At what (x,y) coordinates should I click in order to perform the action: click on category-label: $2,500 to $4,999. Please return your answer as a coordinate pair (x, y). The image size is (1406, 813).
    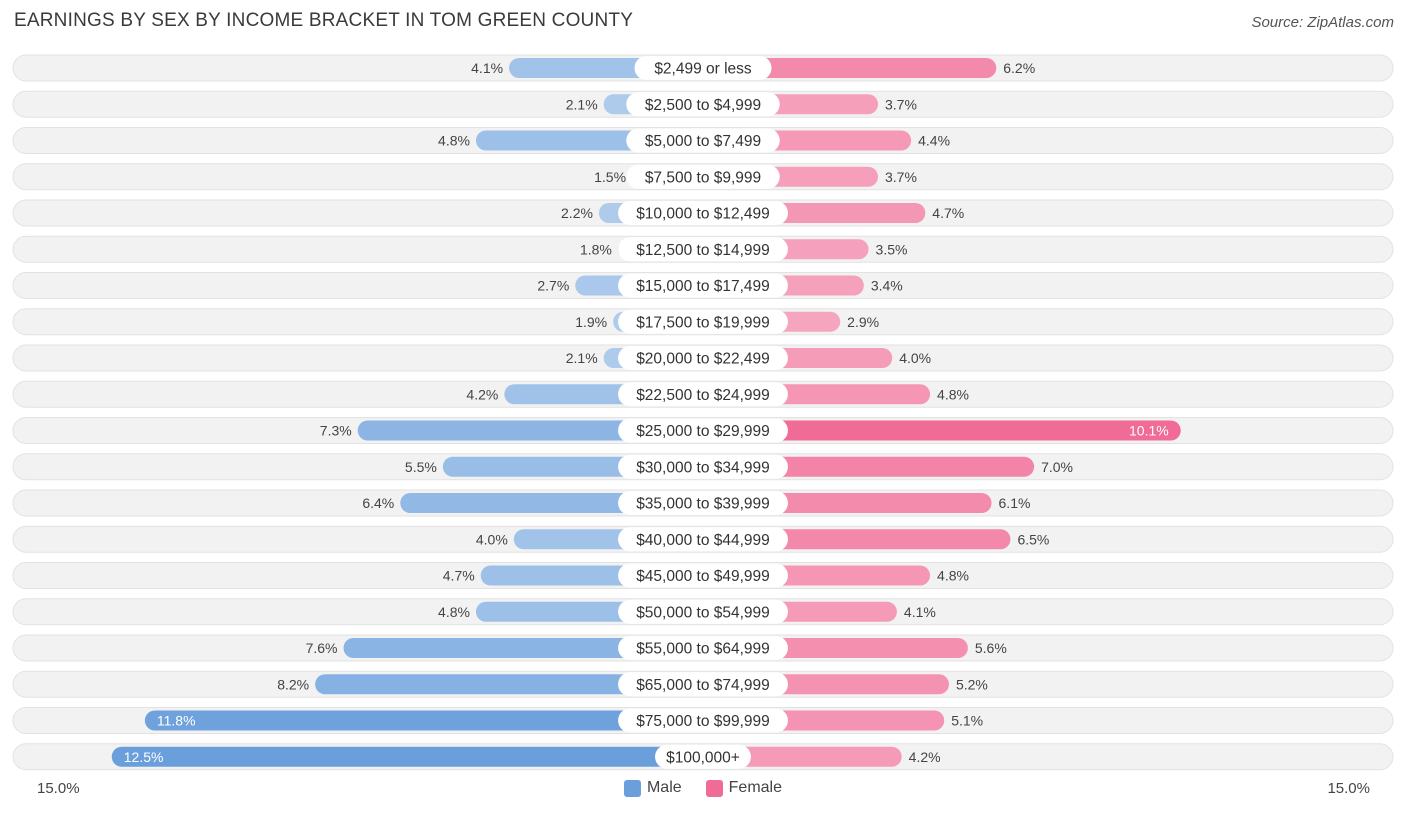
    Looking at the image, I should click on (703, 105).